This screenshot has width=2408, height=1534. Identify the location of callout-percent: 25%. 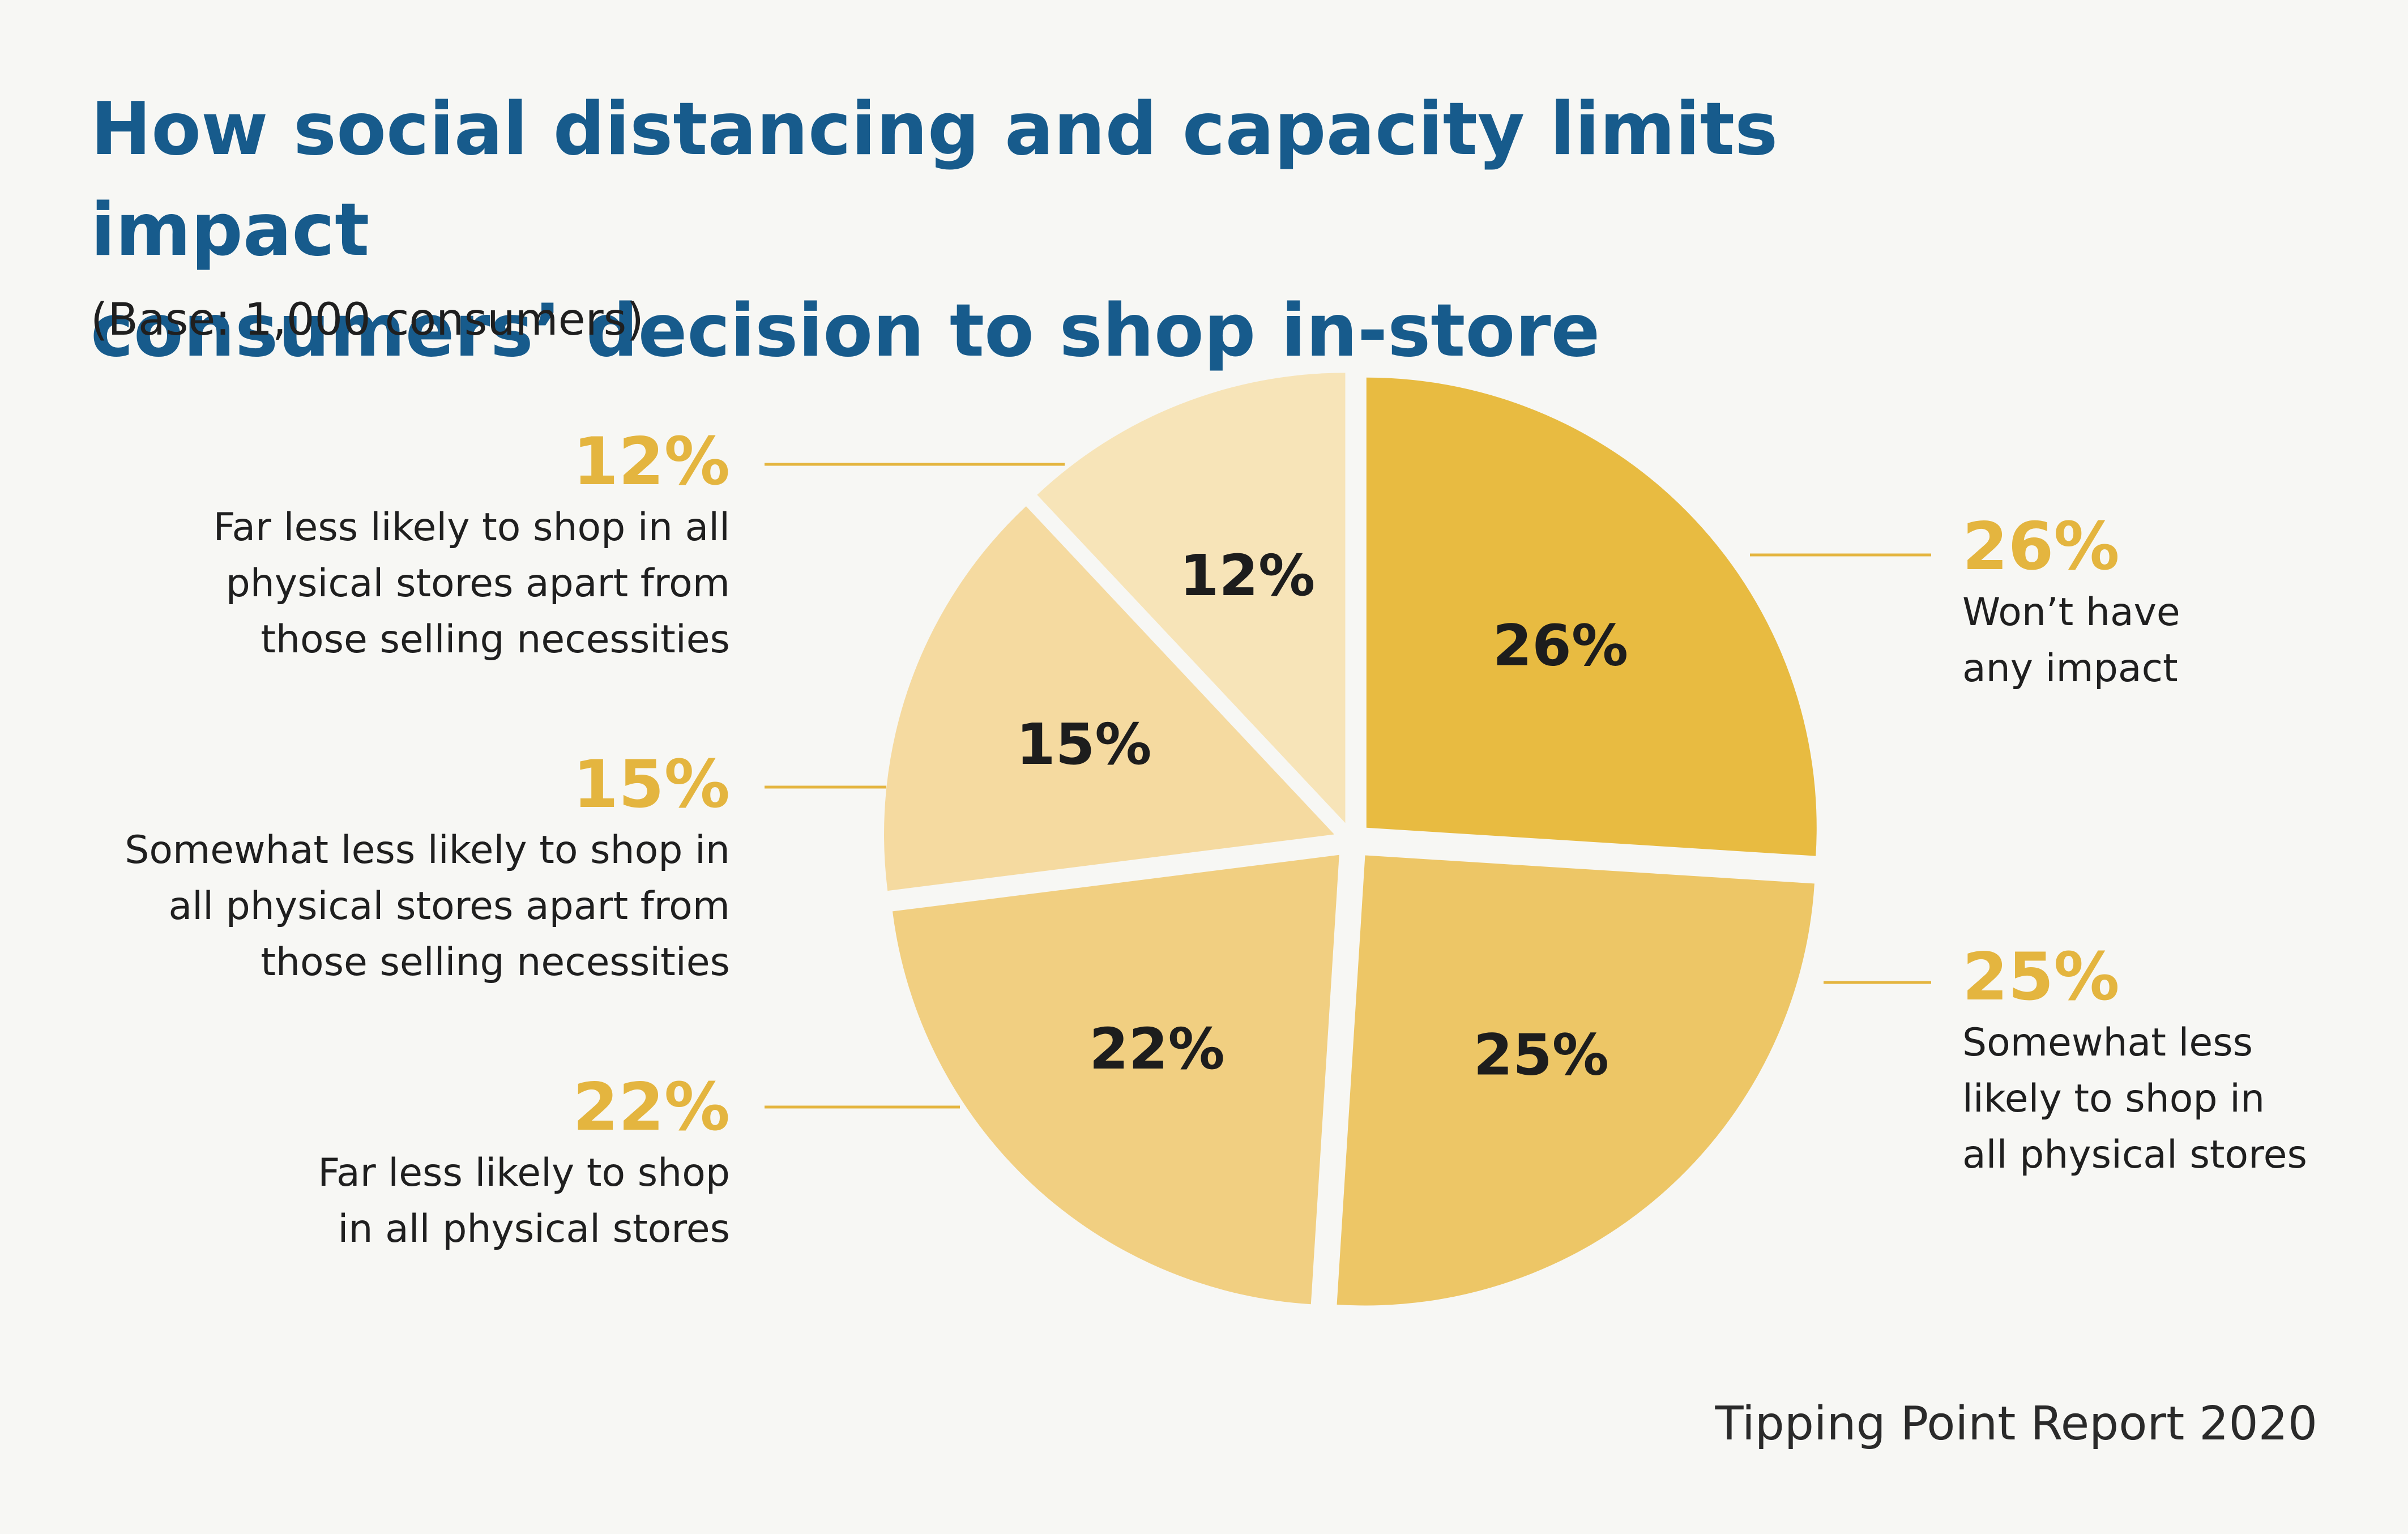
(2041, 977).